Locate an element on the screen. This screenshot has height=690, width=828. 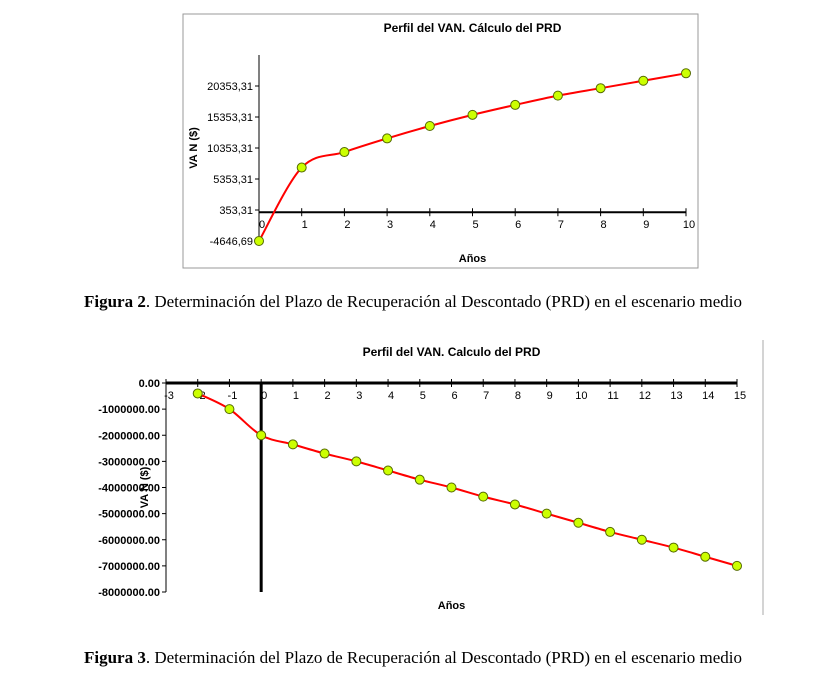
y-tick-label: 15353,31 is located at coordinates (230, 118).